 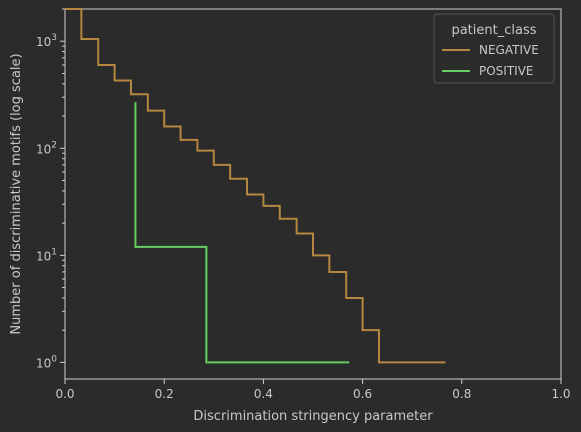 What do you see at coordinates (54, 145) in the screenshot?
I see `y-tick-exponent: 2` at bounding box center [54, 145].